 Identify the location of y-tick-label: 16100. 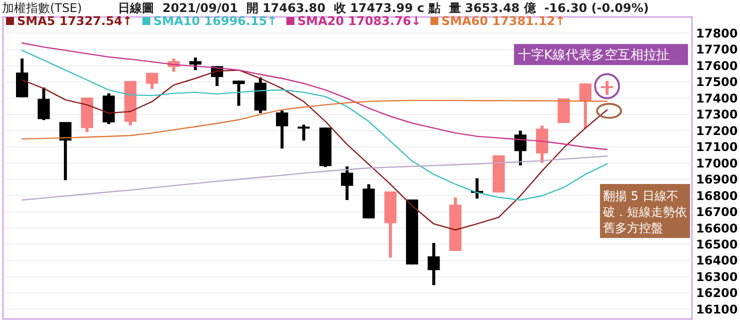
(717, 309).